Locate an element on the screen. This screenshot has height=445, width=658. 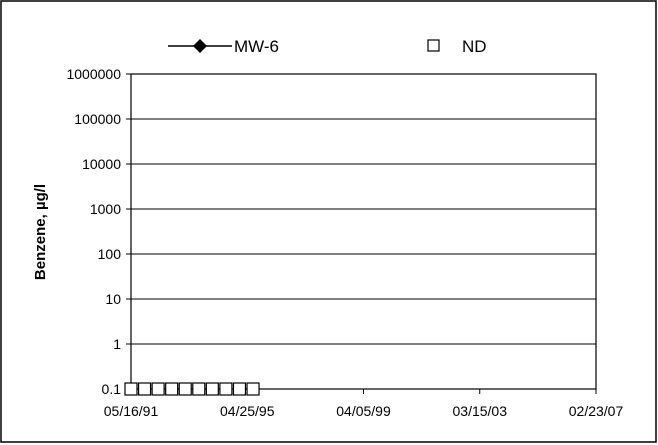
legend-mw6-label: MW-6 is located at coordinates (256, 46).